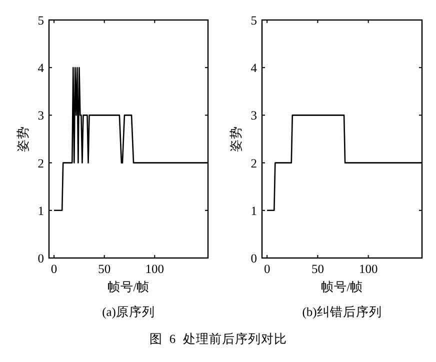 This screenshot has width=436, height=362. What do you see at coordinates (342, 311) in the screenshot?
I see `text: (b)纠错后序列` at bounding box center [342, 311].